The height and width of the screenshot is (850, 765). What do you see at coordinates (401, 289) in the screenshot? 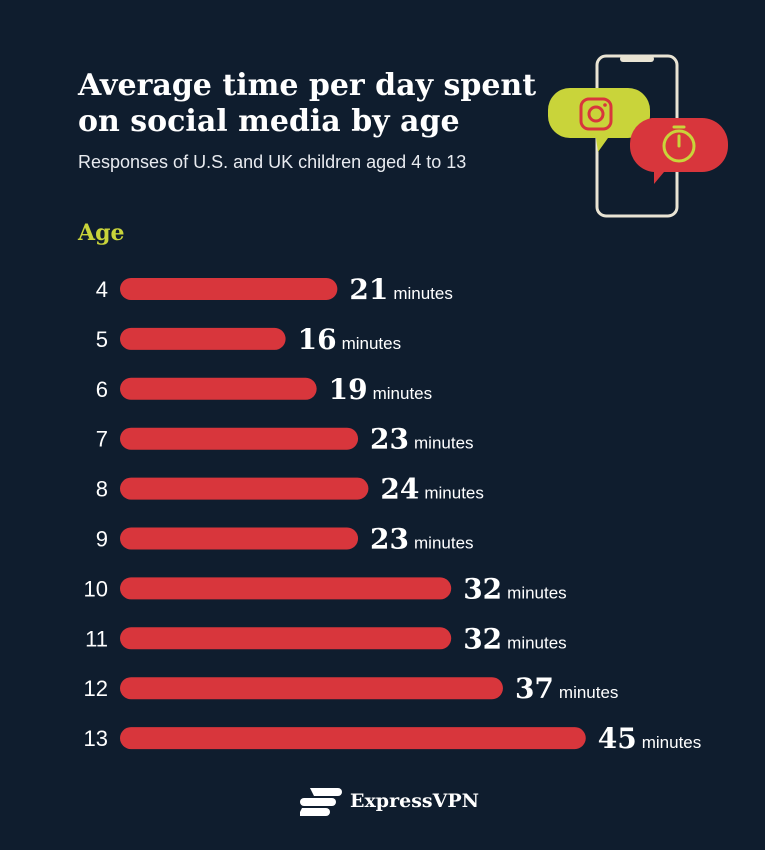
I see `value-label-4: 21 minutes` at bounding box center [401, 289].